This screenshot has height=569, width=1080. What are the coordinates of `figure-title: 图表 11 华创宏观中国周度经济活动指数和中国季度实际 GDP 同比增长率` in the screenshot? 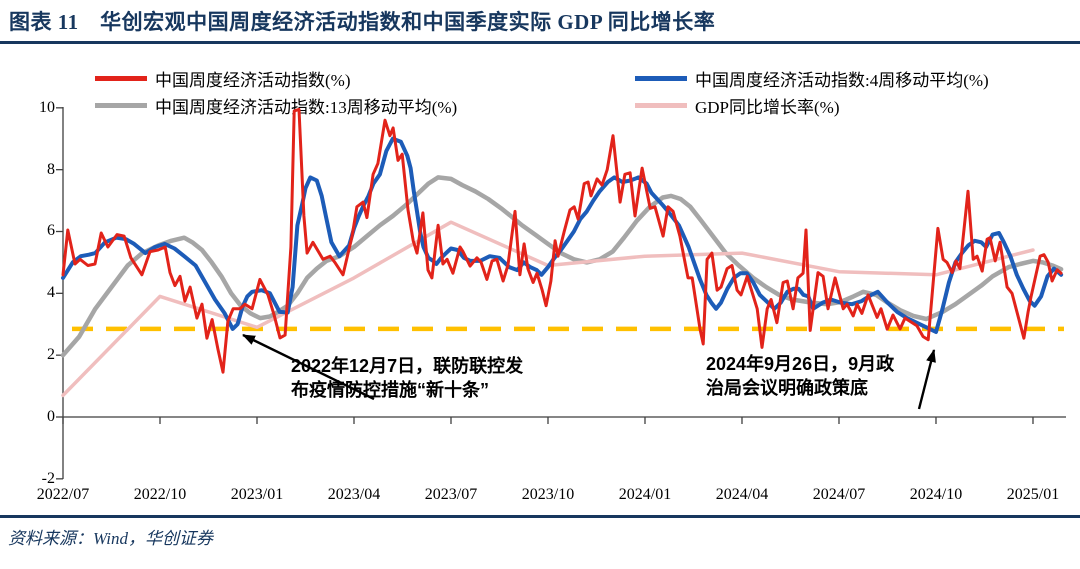 It's located at (362, 22).